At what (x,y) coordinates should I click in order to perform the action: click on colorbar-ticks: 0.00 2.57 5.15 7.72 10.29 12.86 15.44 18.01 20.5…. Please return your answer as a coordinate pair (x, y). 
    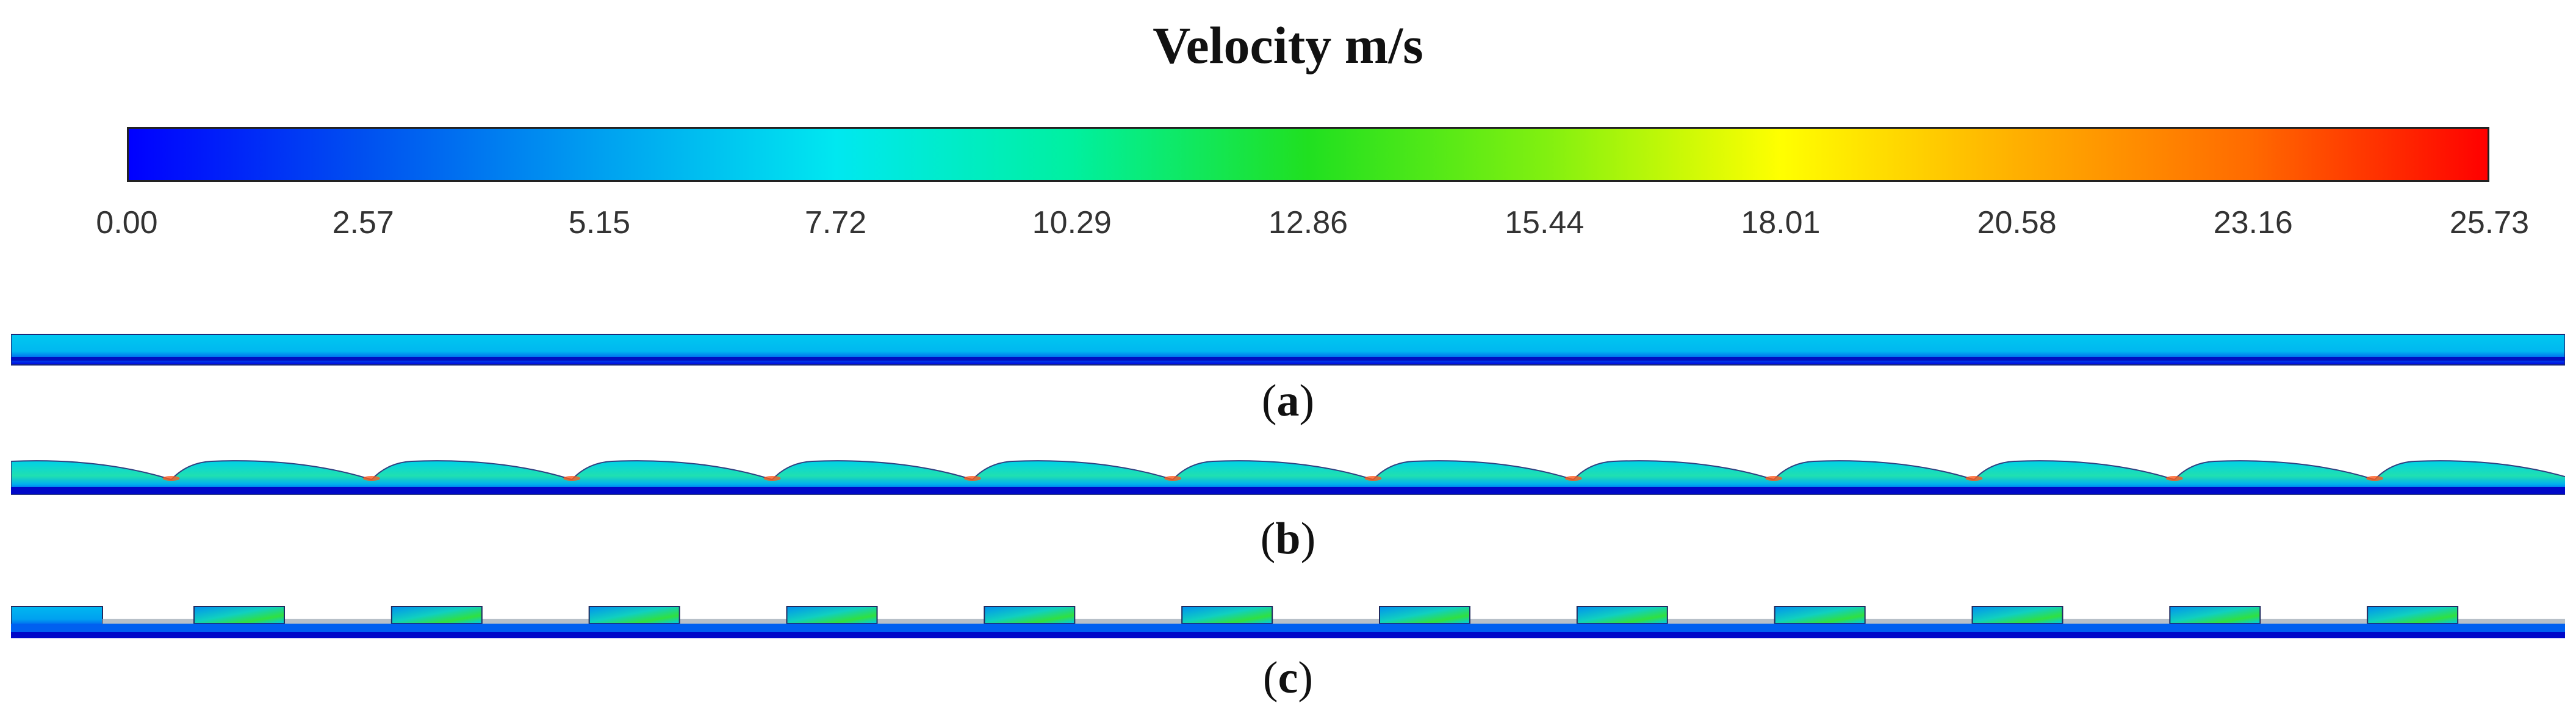
    Looking at the image, I should click on (1312, 225).